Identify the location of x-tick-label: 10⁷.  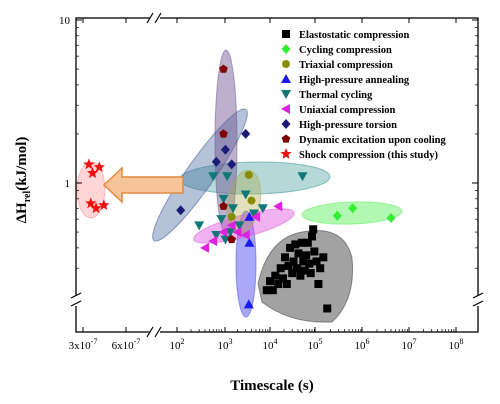
(409, 344).